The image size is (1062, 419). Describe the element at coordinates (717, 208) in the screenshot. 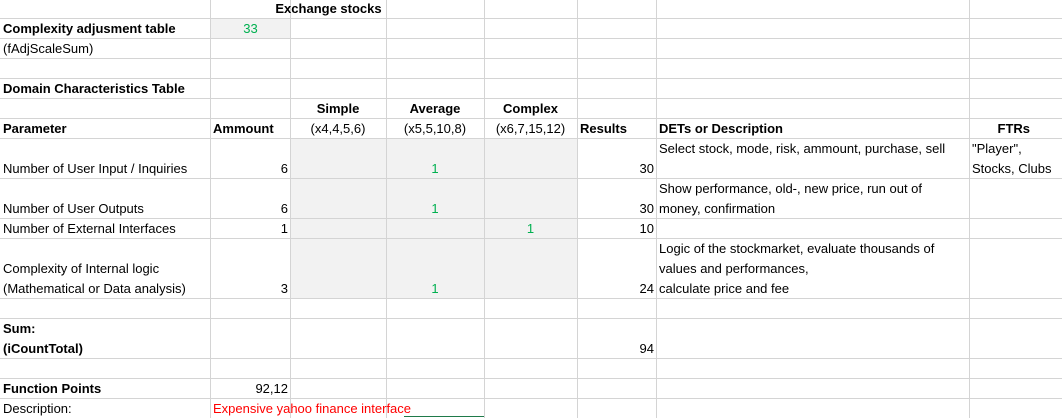

I see `row-output-desc-2: money, confirmation` at that location.